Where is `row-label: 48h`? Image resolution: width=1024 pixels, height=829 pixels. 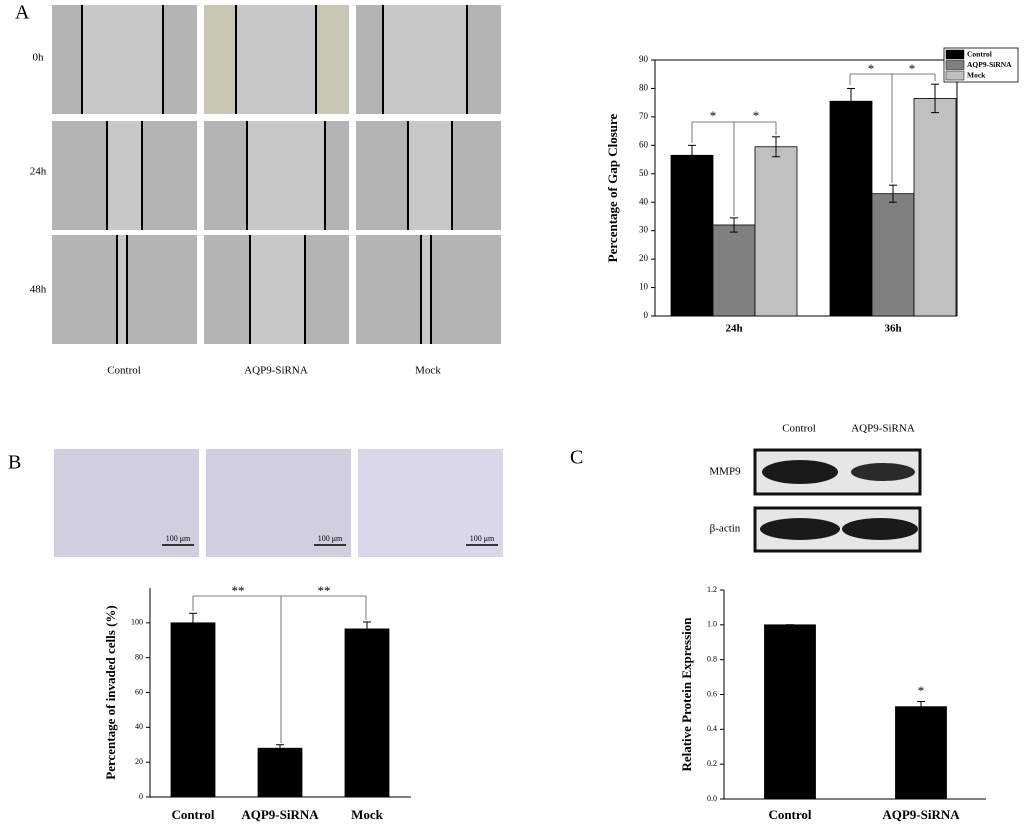 row-label: 48h is located at coordinates (38, 290).